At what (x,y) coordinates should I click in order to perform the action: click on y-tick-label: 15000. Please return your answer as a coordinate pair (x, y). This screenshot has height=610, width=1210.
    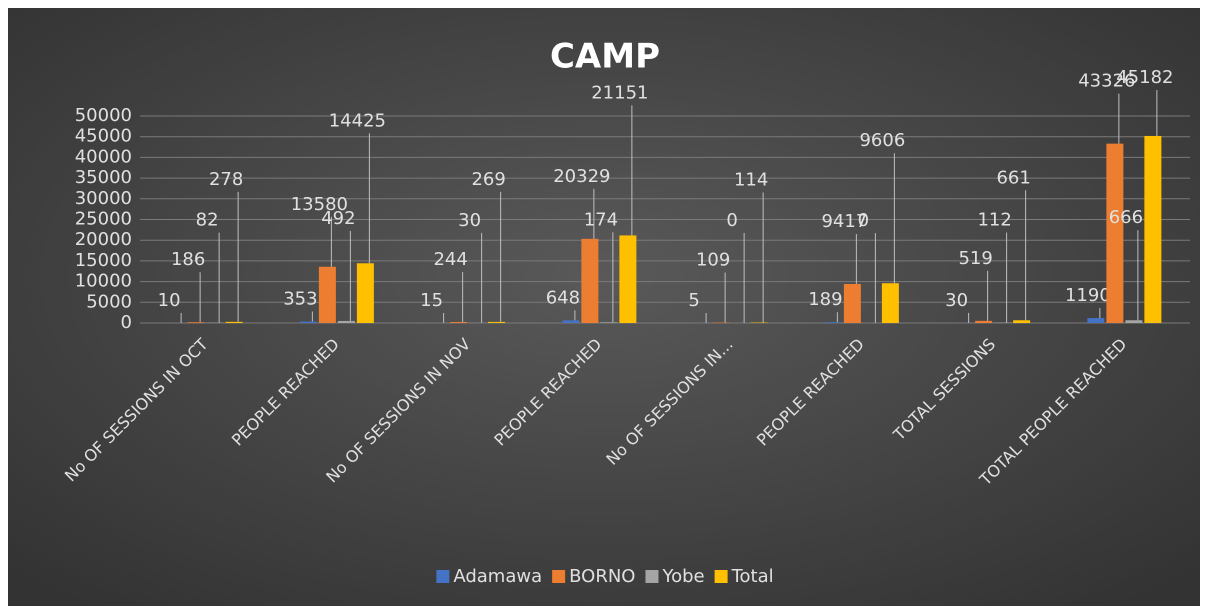
    Looking at the image, I should click on (103, 260).